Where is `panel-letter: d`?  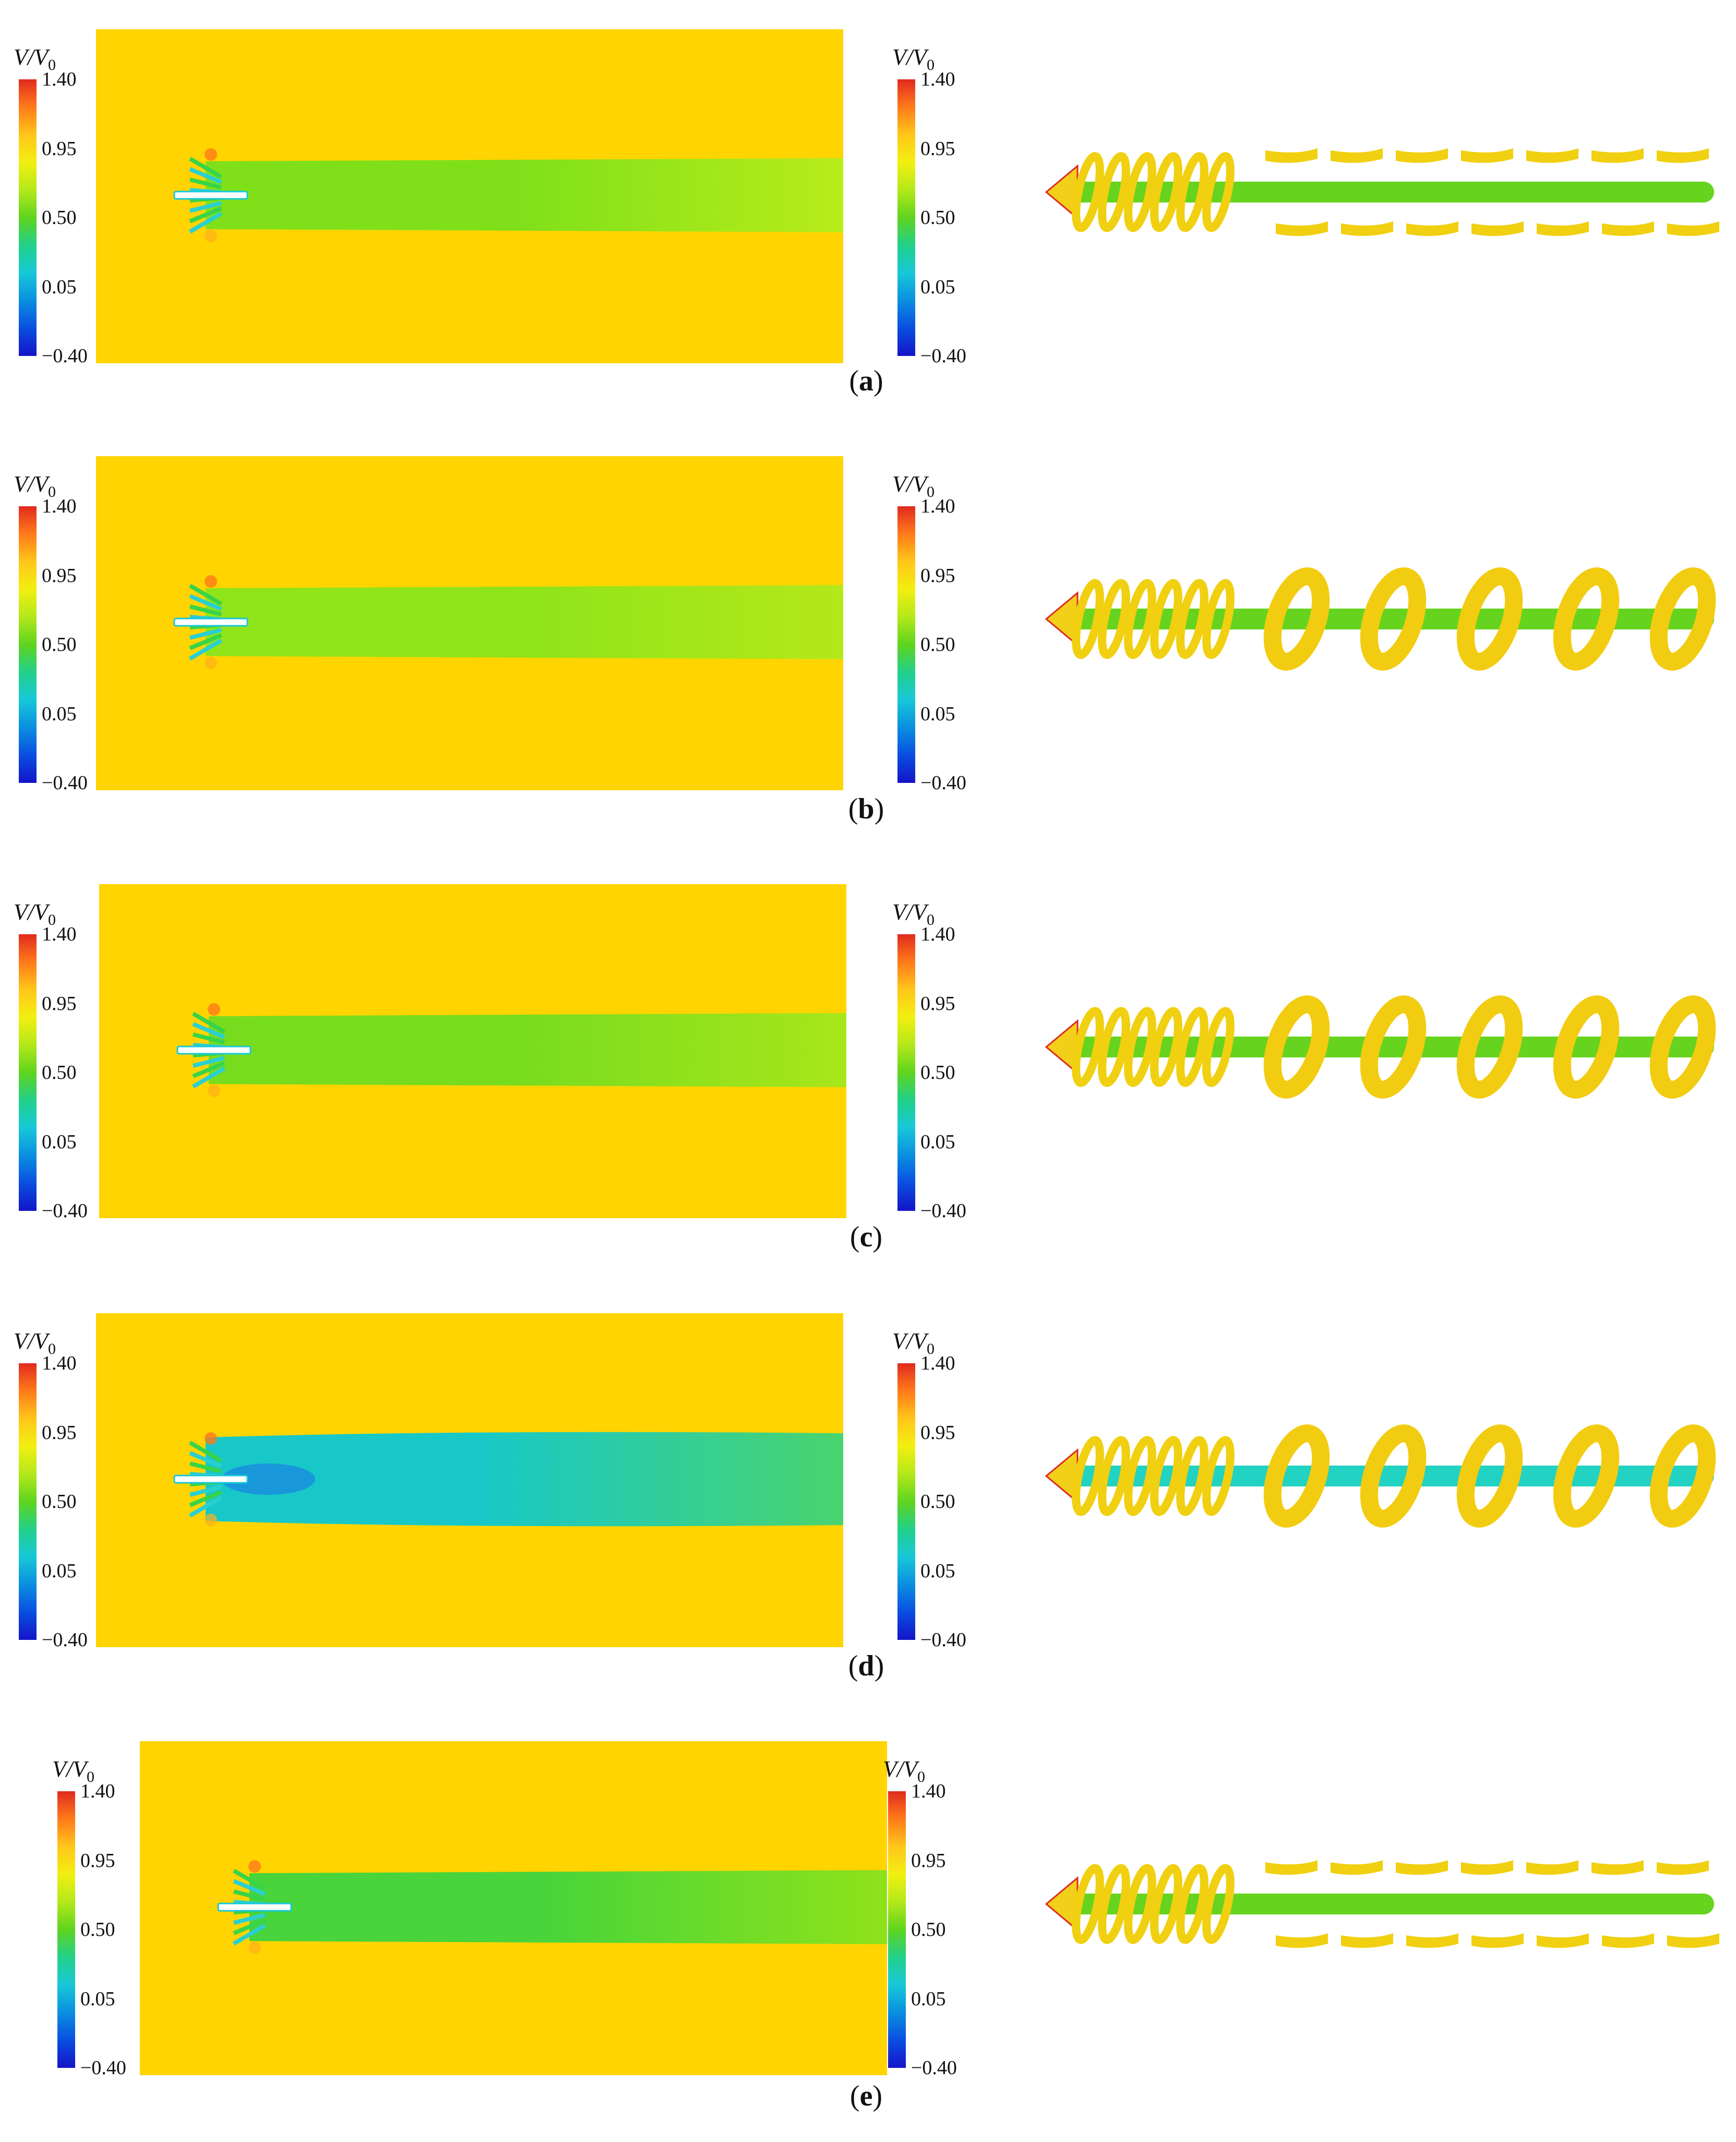 panel-letter: d is located at coordinates (866, 1666).